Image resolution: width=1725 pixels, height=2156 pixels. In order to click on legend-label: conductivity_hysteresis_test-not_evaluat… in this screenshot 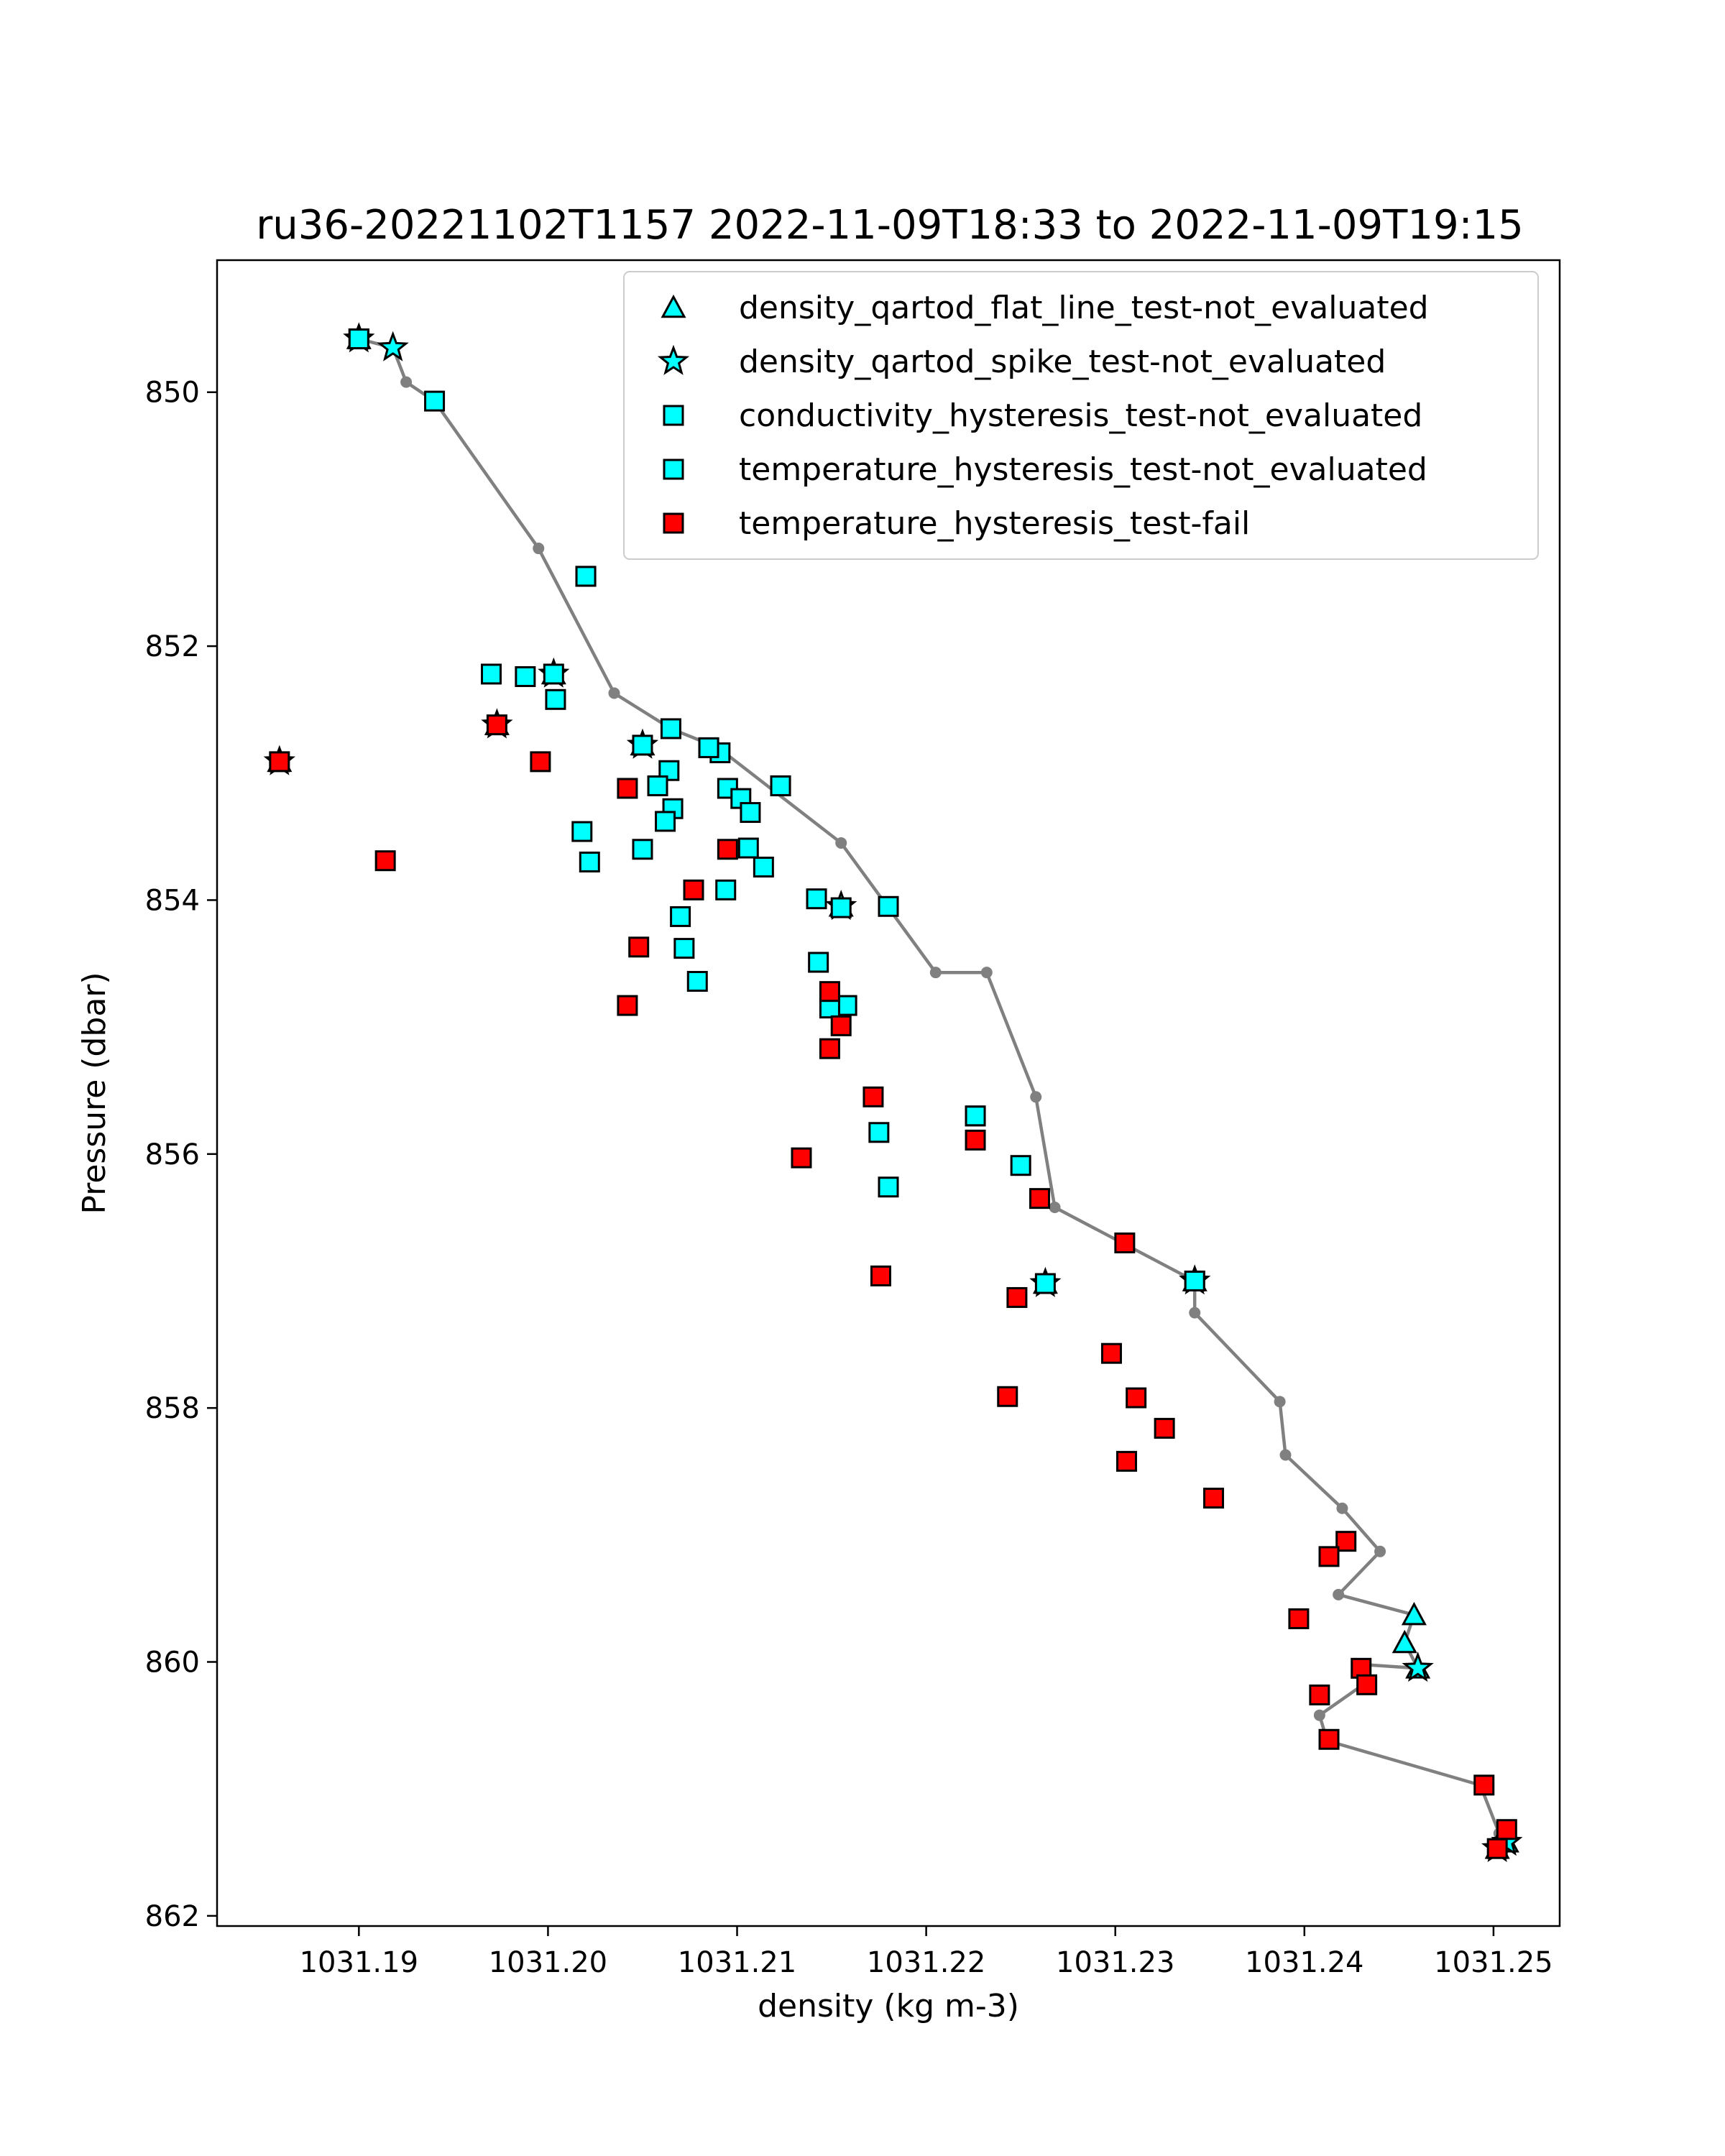, I will do `click(1080, 415)`.